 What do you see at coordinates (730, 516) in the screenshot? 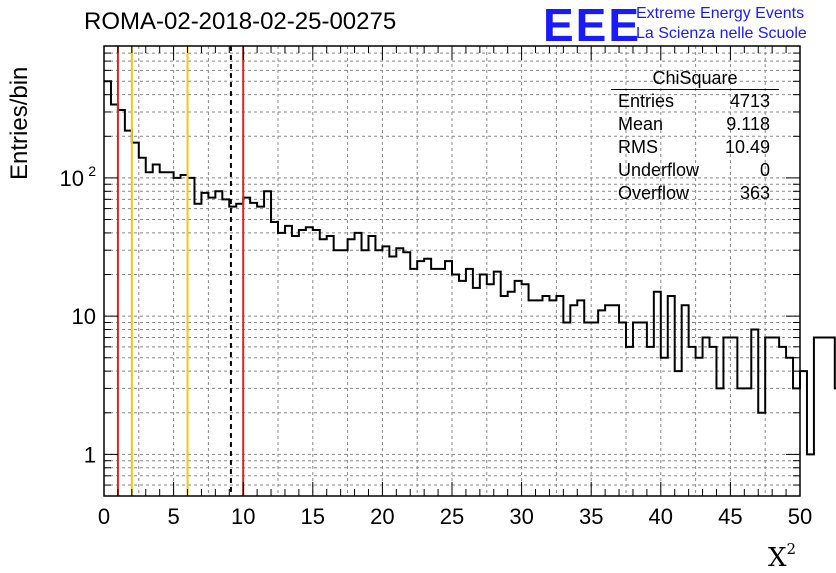
I see `x-tick-label: 45` at bounding box center [730, 516].